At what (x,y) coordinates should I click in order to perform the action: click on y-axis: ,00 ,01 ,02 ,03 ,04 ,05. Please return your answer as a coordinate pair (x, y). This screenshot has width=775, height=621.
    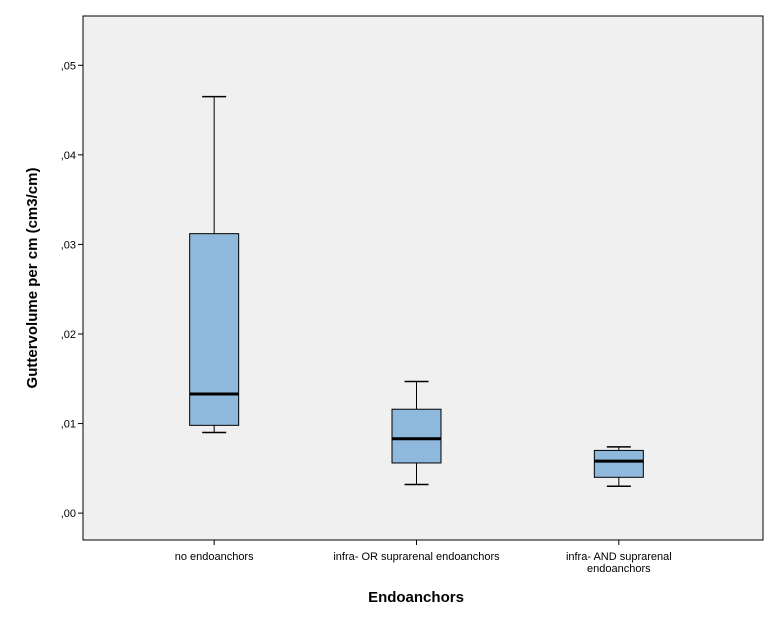
    Looking at the image, I should click on (72, 290).